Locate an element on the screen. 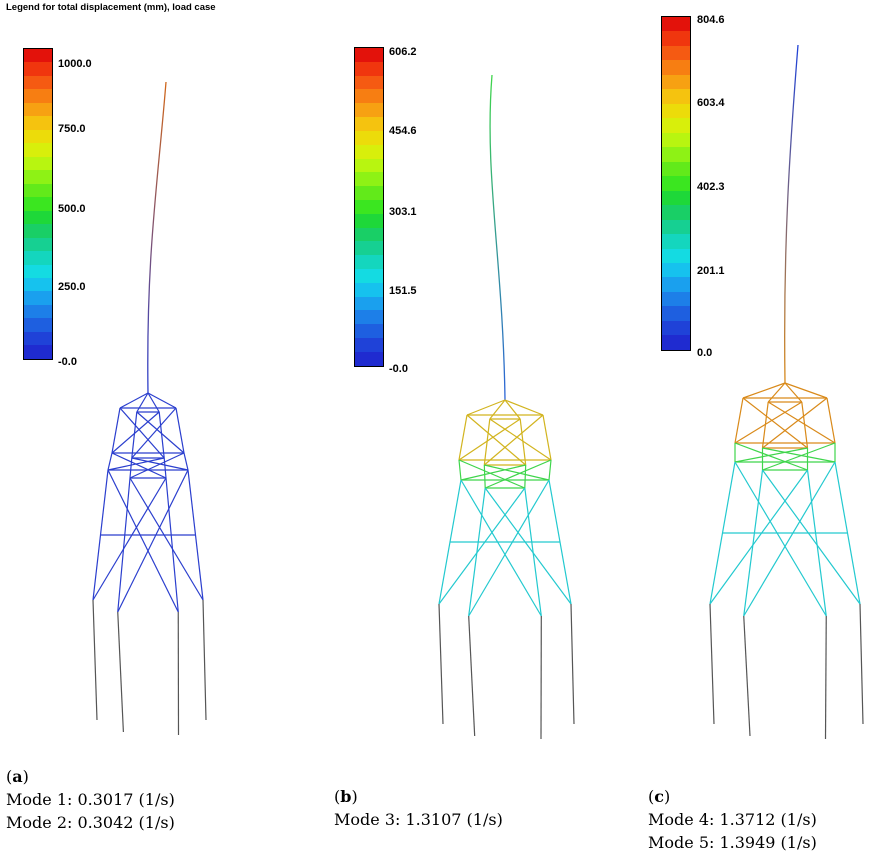 The image size is (879, 866). caption-c-mode-1: Mode 4: 1.3712 (1/s) is located at coordinates (732, 819).